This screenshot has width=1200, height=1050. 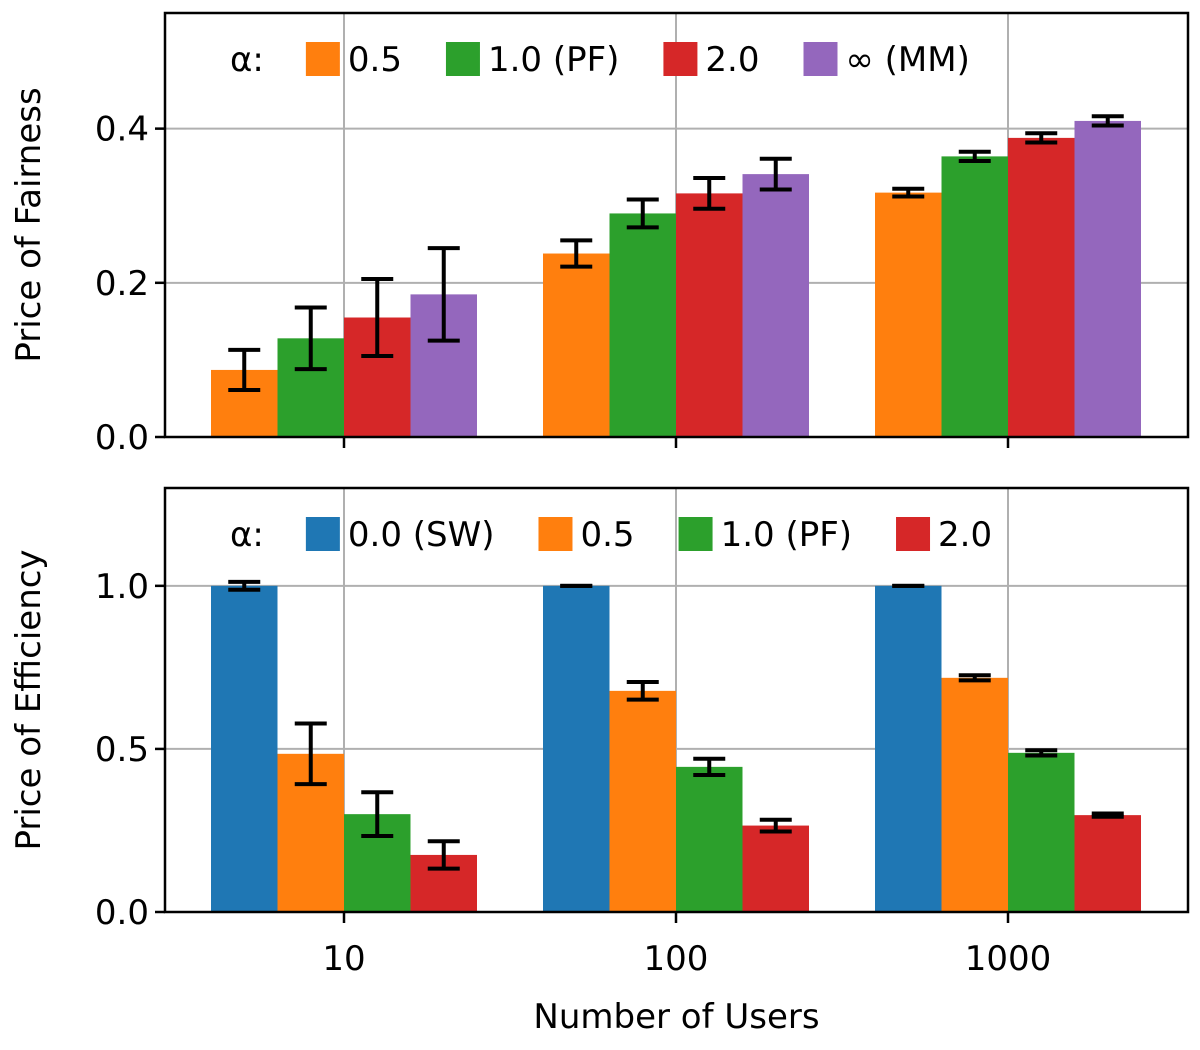 I want to click on bar-0.0-SW--100, so click(x=576, y=748).